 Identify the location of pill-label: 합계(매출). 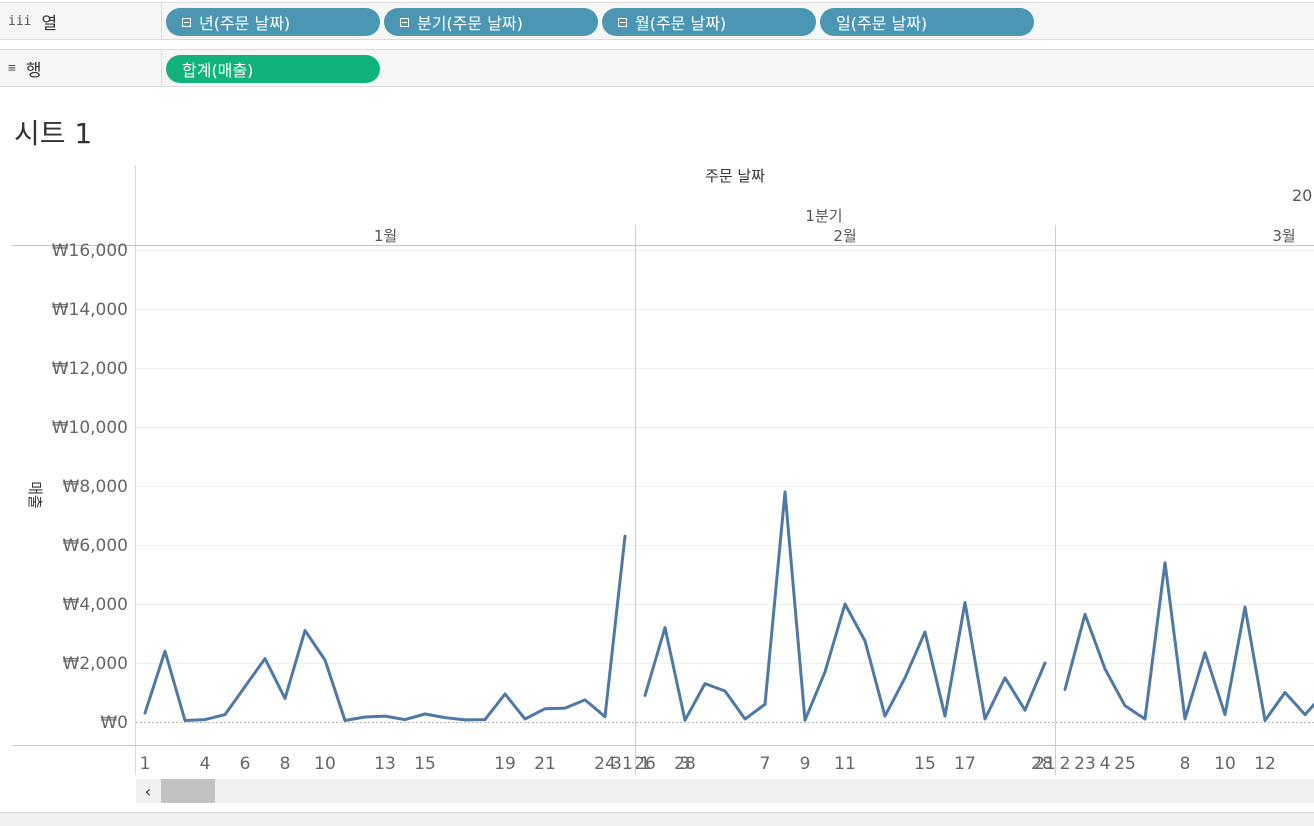
(218, 70).